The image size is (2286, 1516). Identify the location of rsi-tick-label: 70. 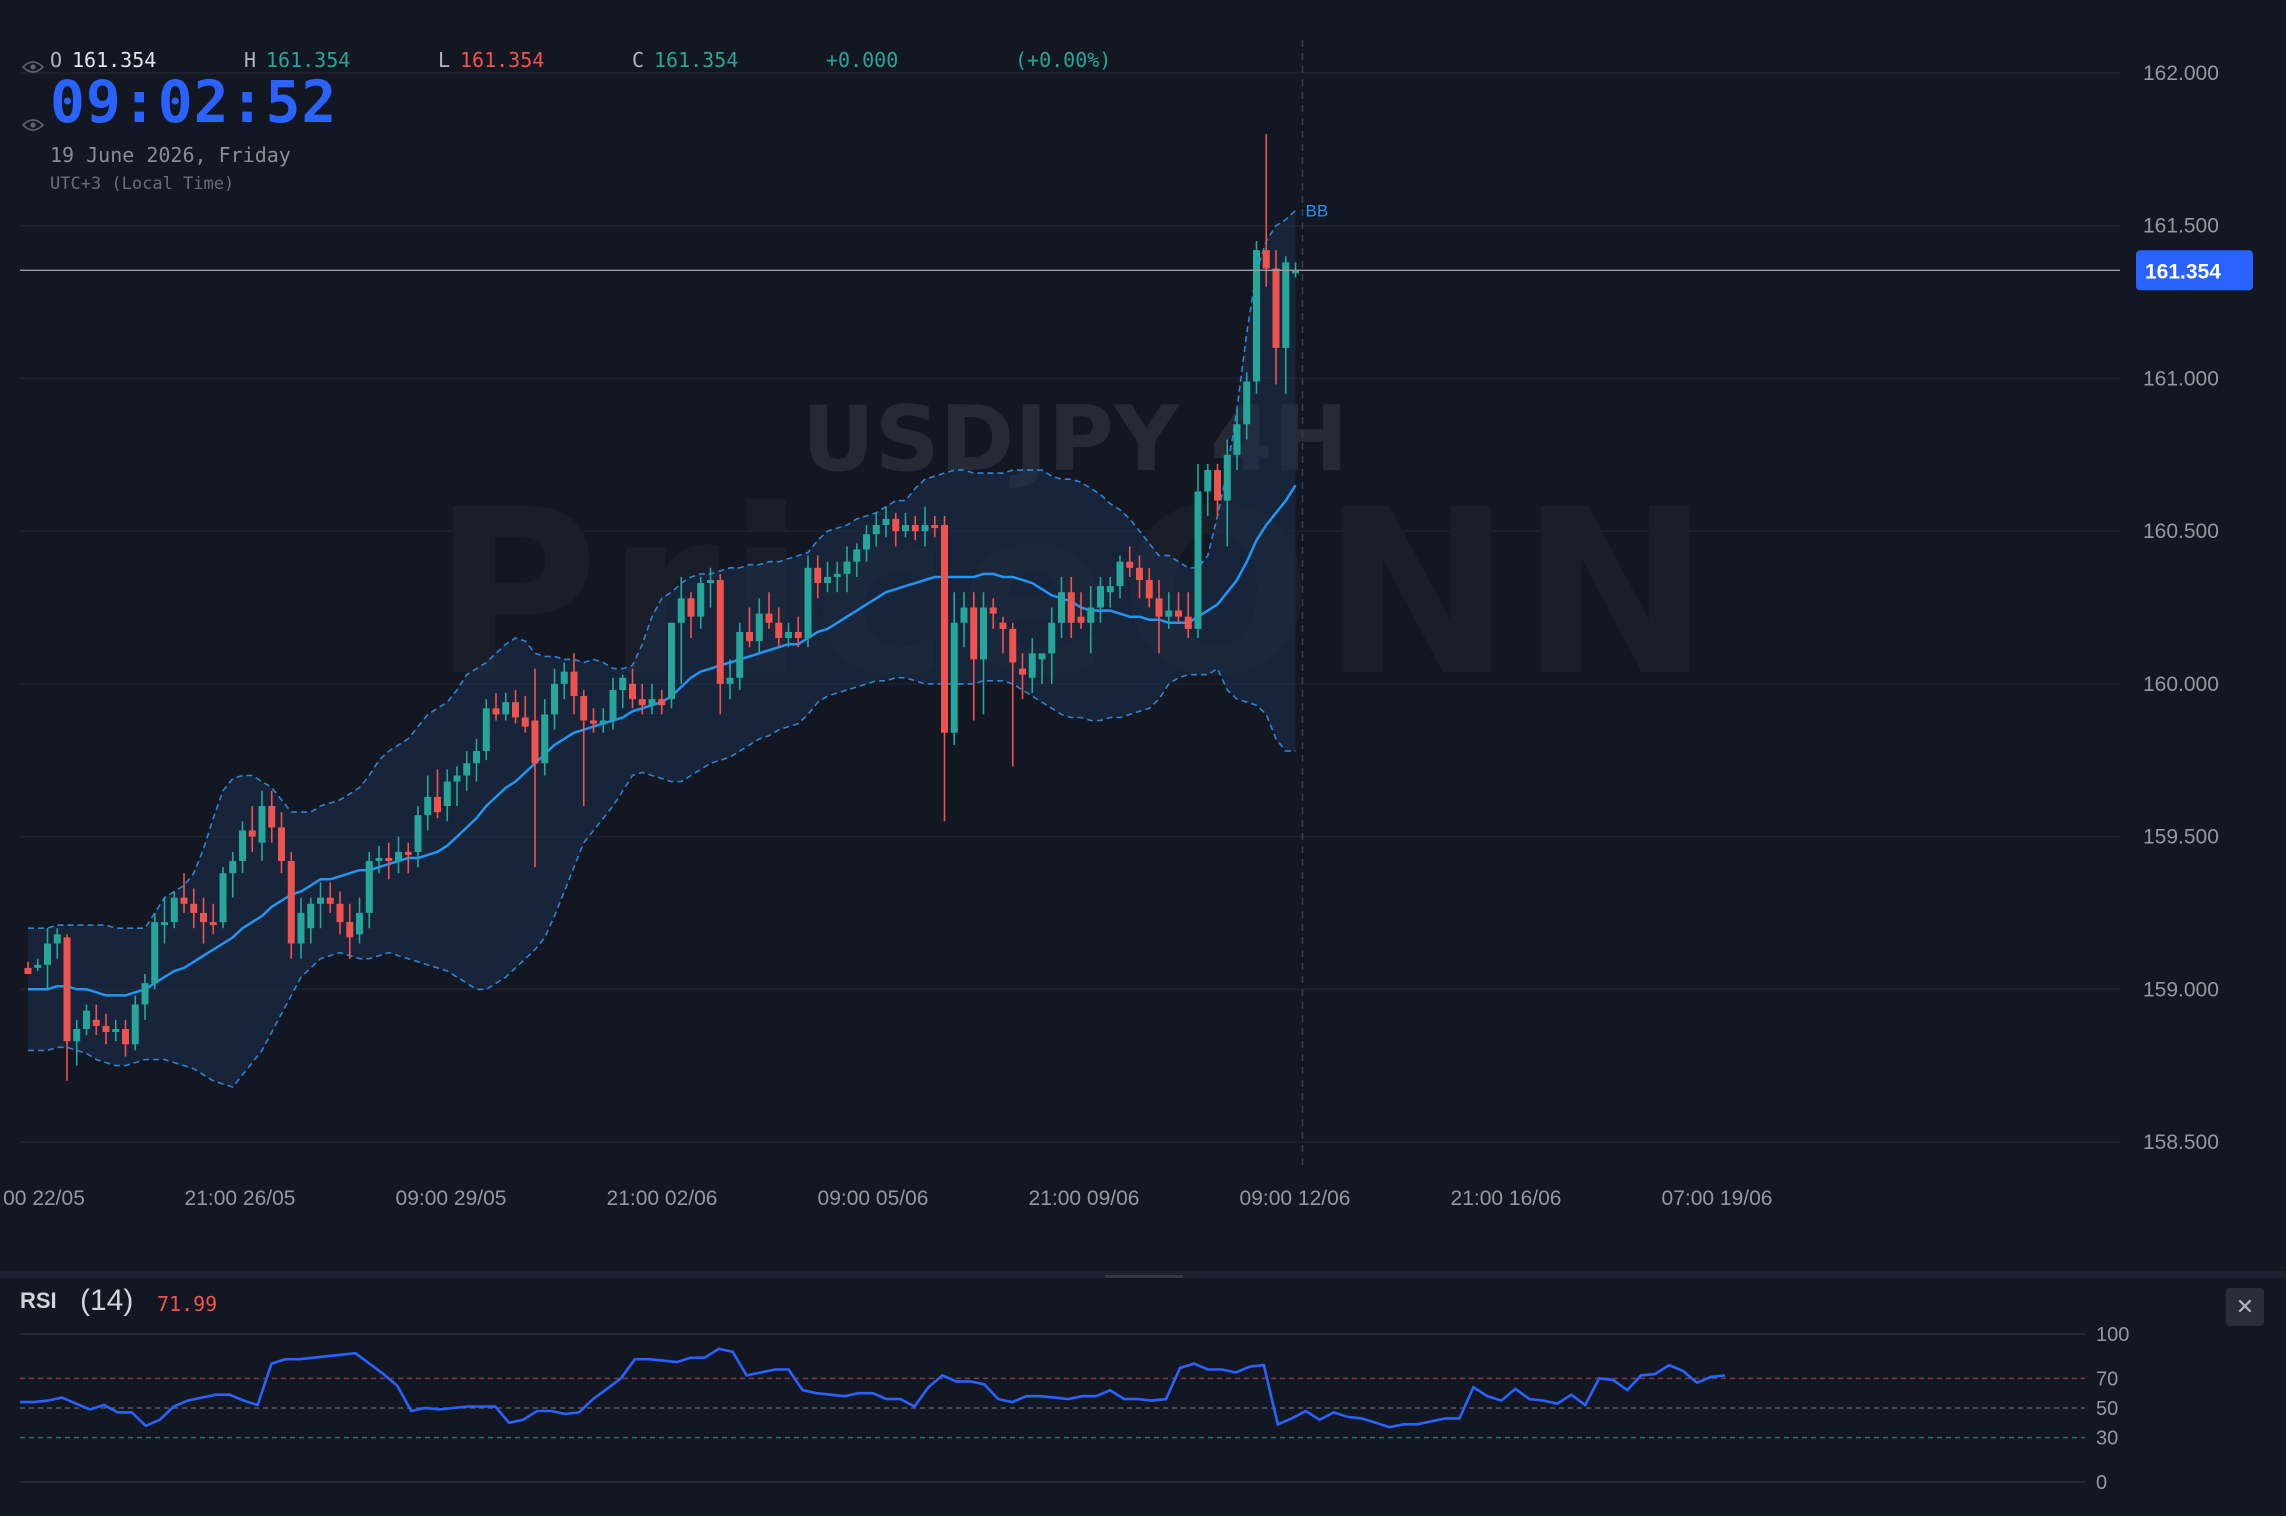
(2107, 1379).